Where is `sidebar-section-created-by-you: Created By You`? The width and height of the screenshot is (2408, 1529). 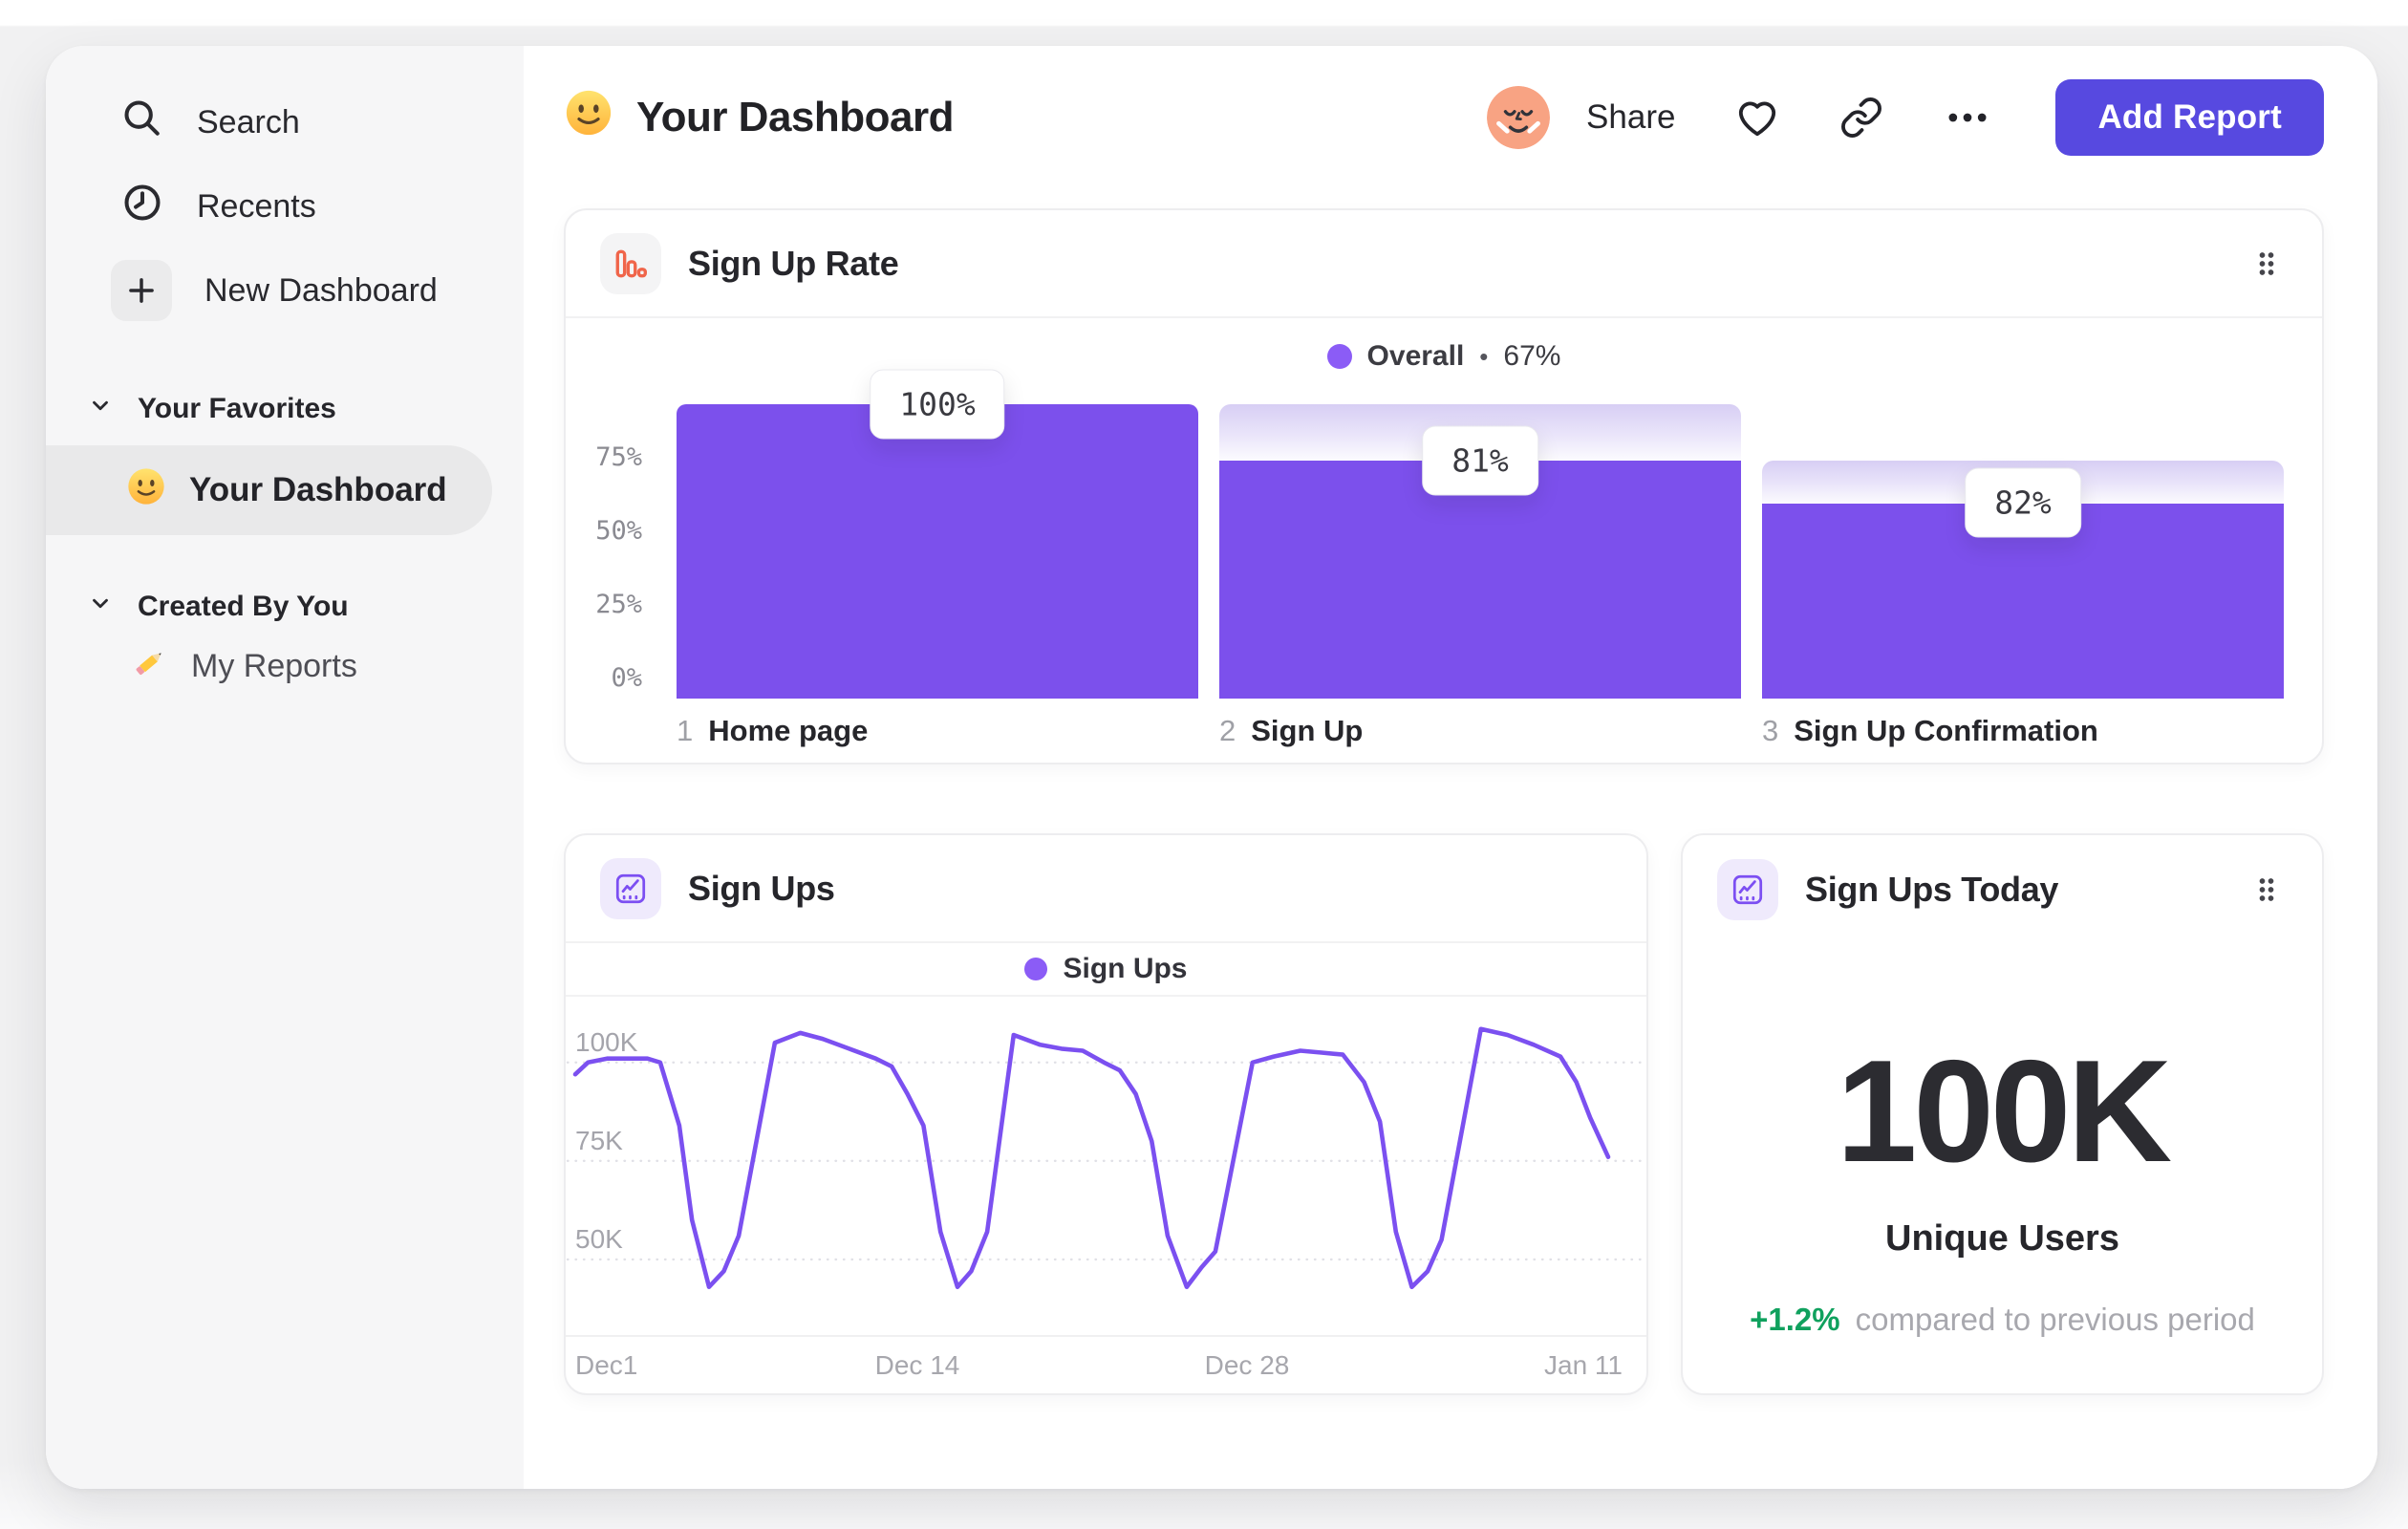 sidebar-section-created-by-you: Created By You is located at coordinates (285, 606).